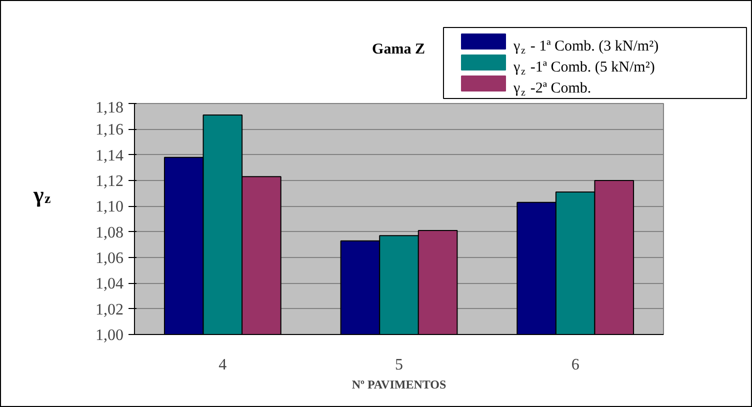 The height and width of the screenshot is (407, 752). I want to click on x-tick-label: 4, so click(222, 365).